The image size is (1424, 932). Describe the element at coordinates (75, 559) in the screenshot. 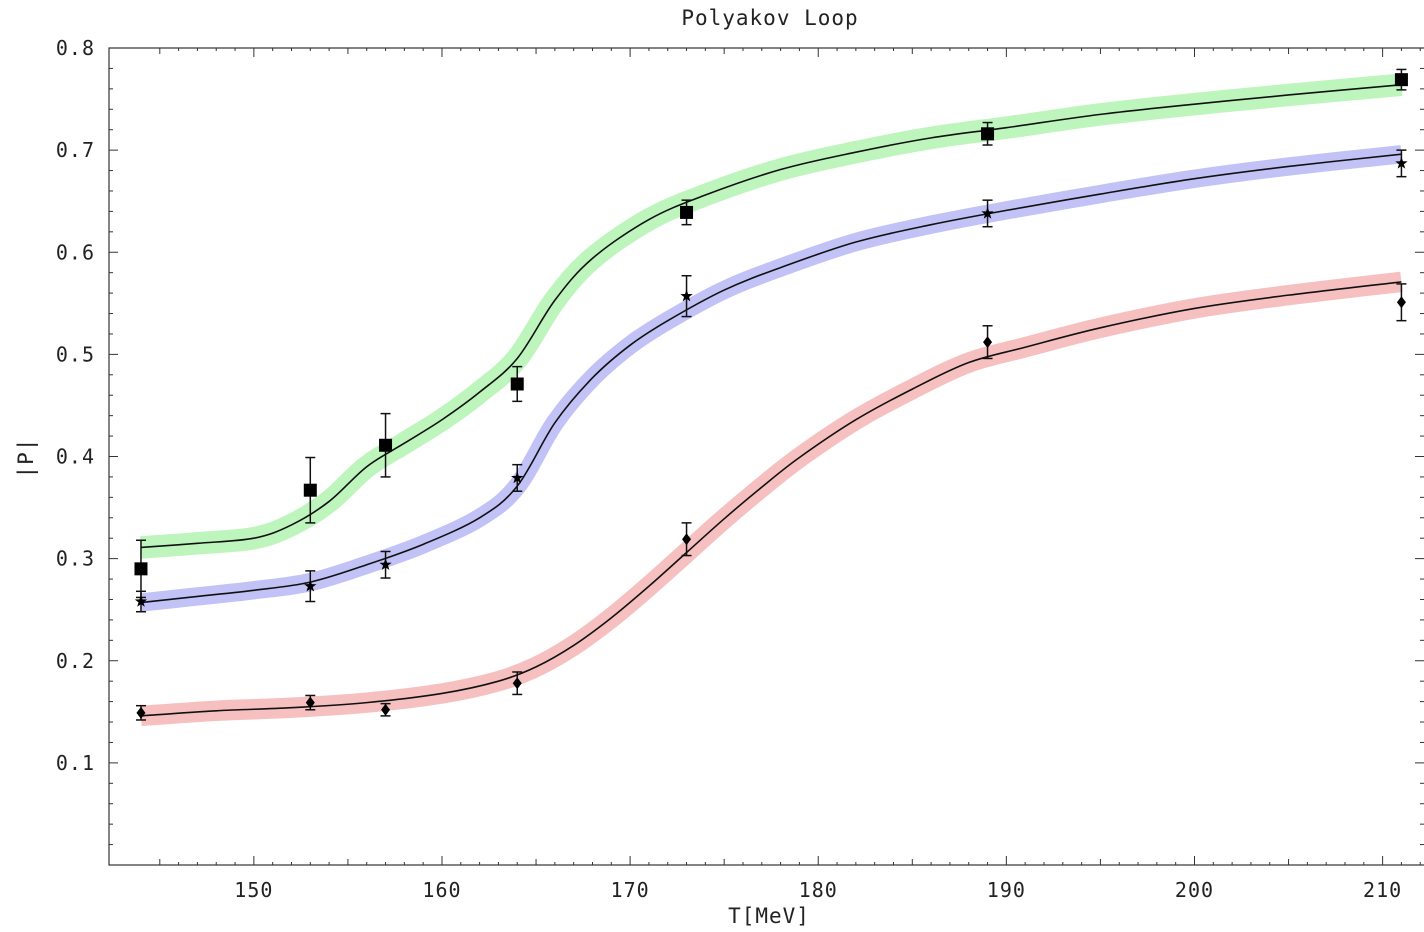

I see `y-tick-label: 0.3` at that location.